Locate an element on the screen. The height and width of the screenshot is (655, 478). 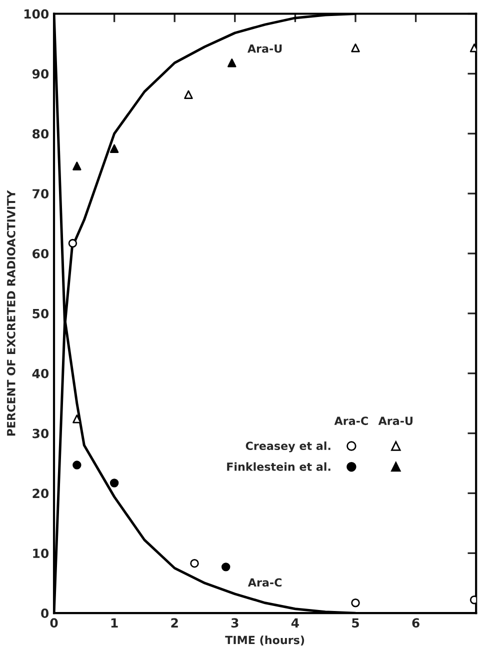
y-tick-label: 0 is located at coordinates (45, 613).